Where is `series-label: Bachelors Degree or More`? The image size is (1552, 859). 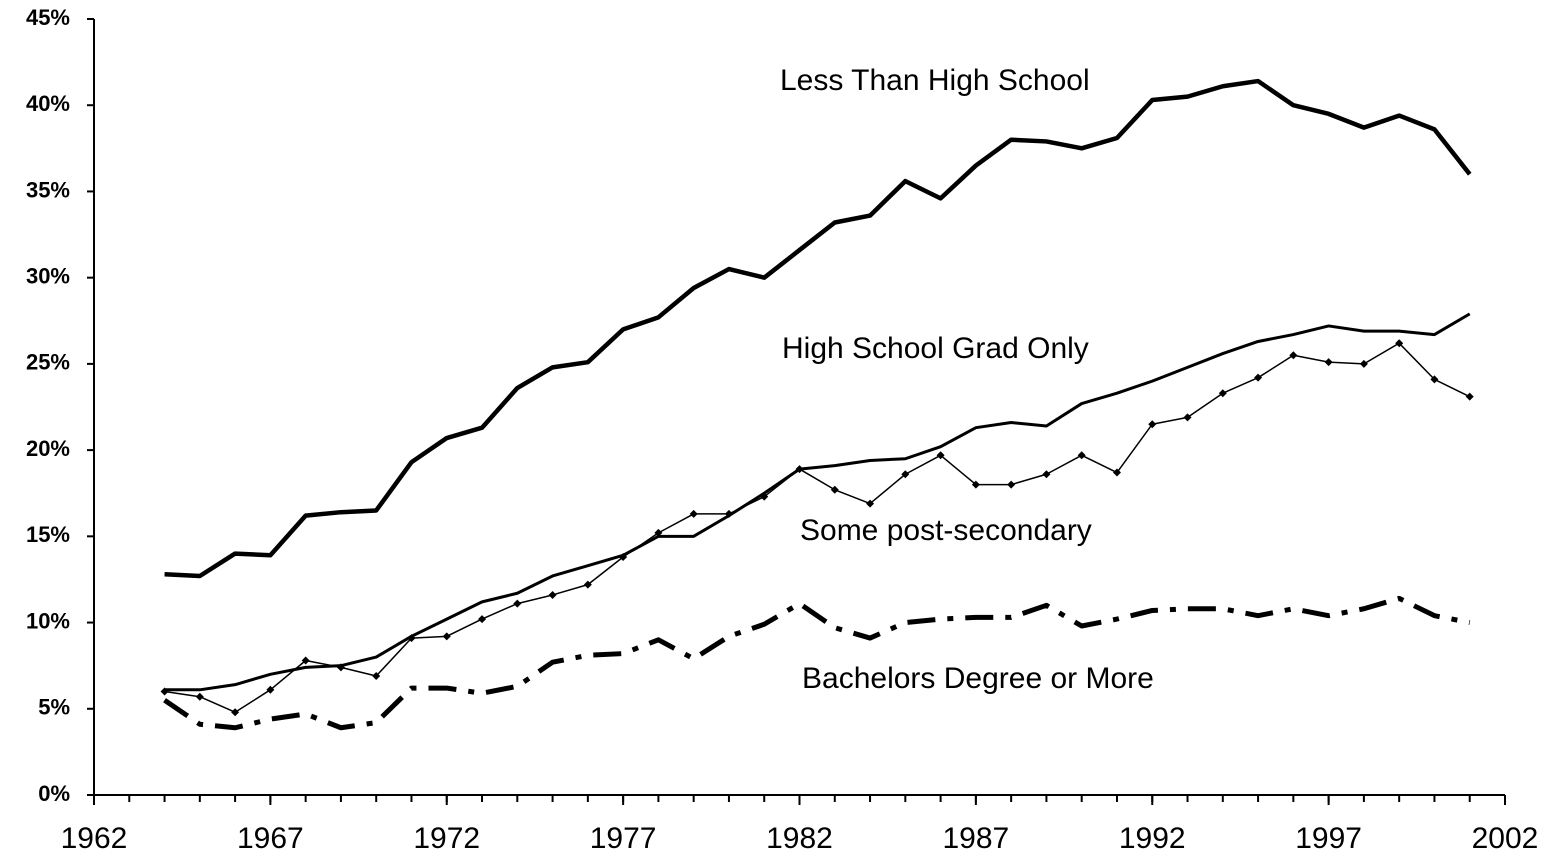 series-label: Bachelors Degree or More is located at coordinates (978, 678).